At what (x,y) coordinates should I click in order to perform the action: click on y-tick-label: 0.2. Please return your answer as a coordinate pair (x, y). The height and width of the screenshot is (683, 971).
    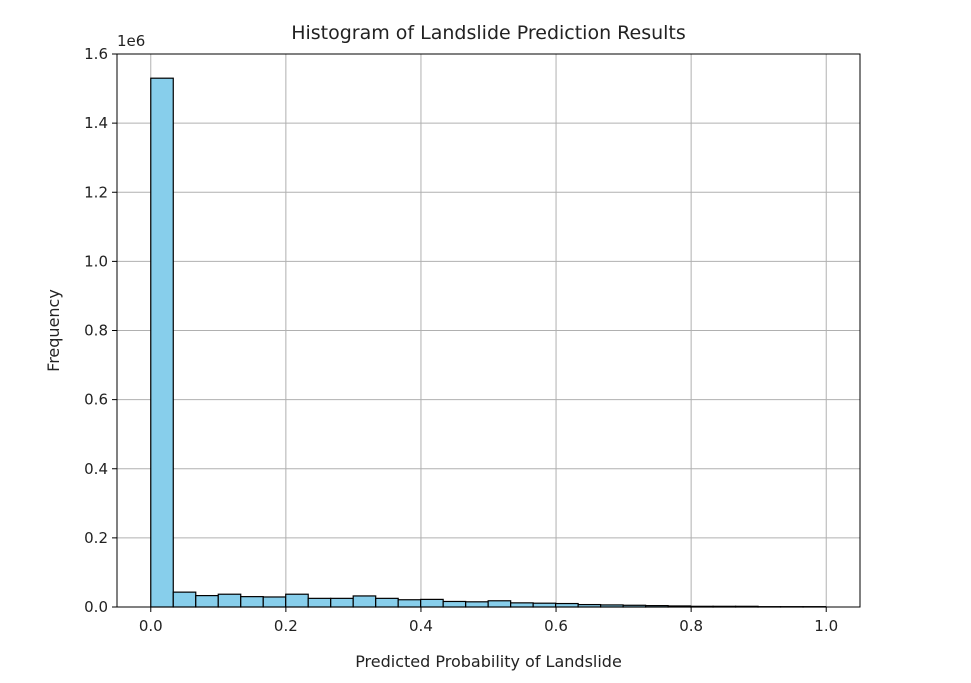
    Looking at the image, I should click on (96, 538).